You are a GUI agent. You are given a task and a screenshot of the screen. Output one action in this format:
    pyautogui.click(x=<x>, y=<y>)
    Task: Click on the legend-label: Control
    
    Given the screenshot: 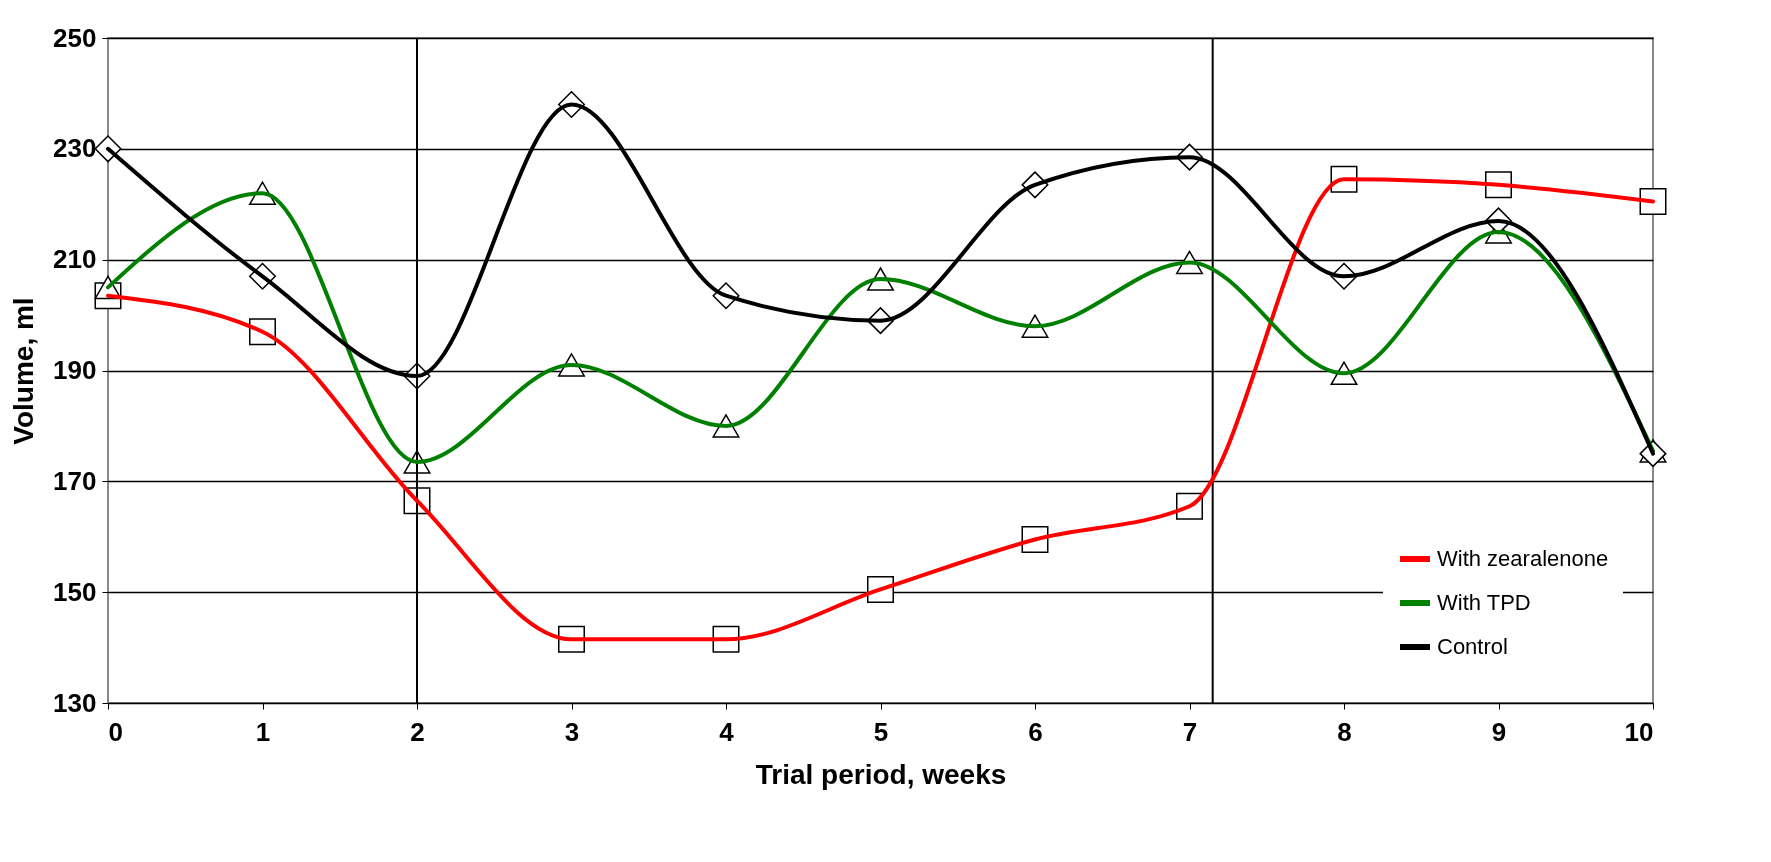 What is the action you would take?
    pyautogui.click(x=1472, y=646)
    